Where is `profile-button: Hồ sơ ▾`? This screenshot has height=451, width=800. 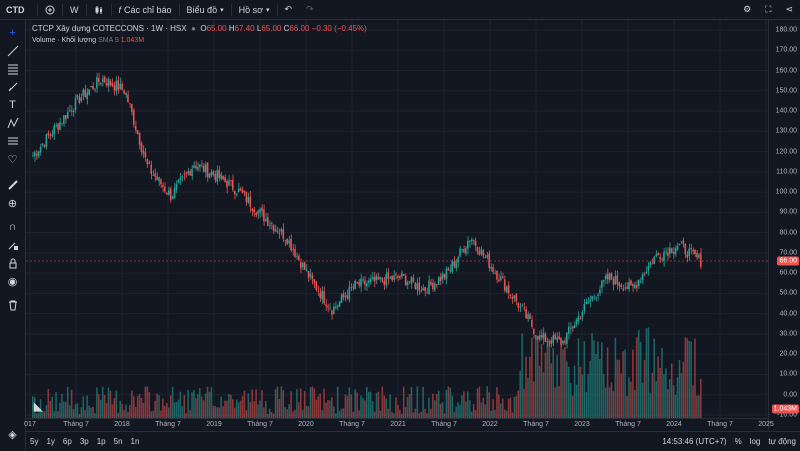
profile-button: Hồ sơ ▾ is located at coordinates (254, 9).